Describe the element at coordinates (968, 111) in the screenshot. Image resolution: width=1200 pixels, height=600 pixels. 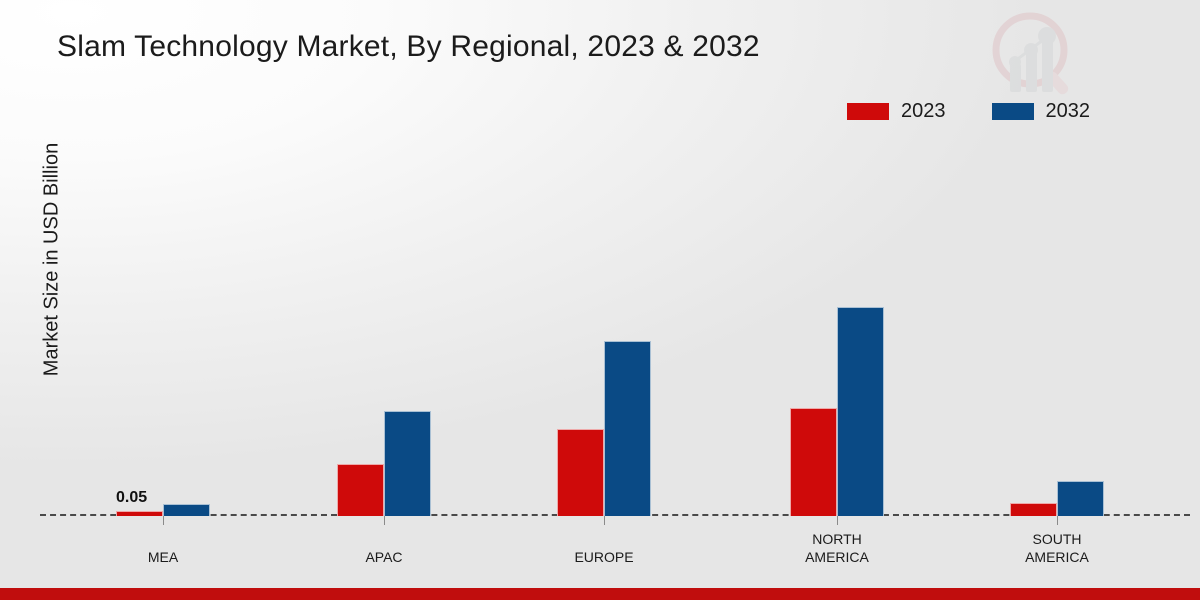
I see `chart-legend: 2023 2032` at that location.